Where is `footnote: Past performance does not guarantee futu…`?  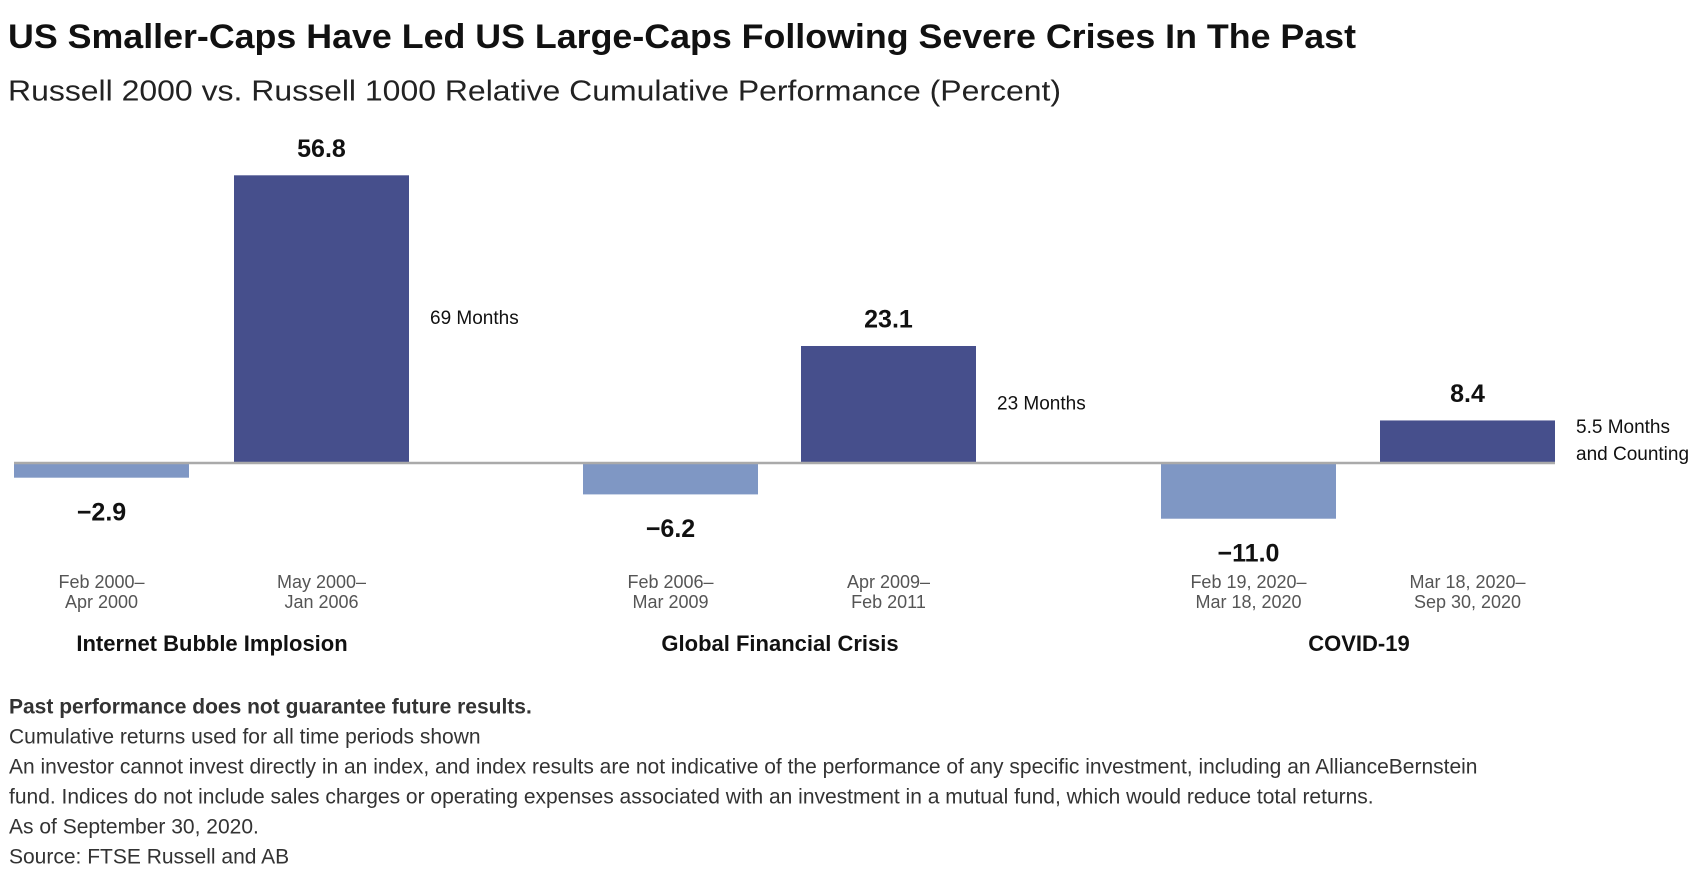
footnote: Past performance does not guarantee futu… is located at coordinates (270, 707).